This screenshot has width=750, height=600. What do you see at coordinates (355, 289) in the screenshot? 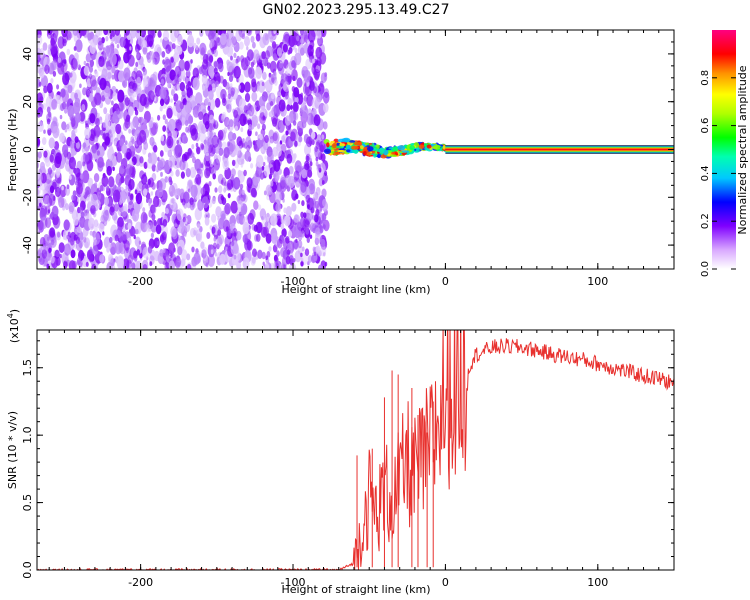
I see `spectrogram-xlabel: Height of straight line (km)` at bounding box center [355, 289].